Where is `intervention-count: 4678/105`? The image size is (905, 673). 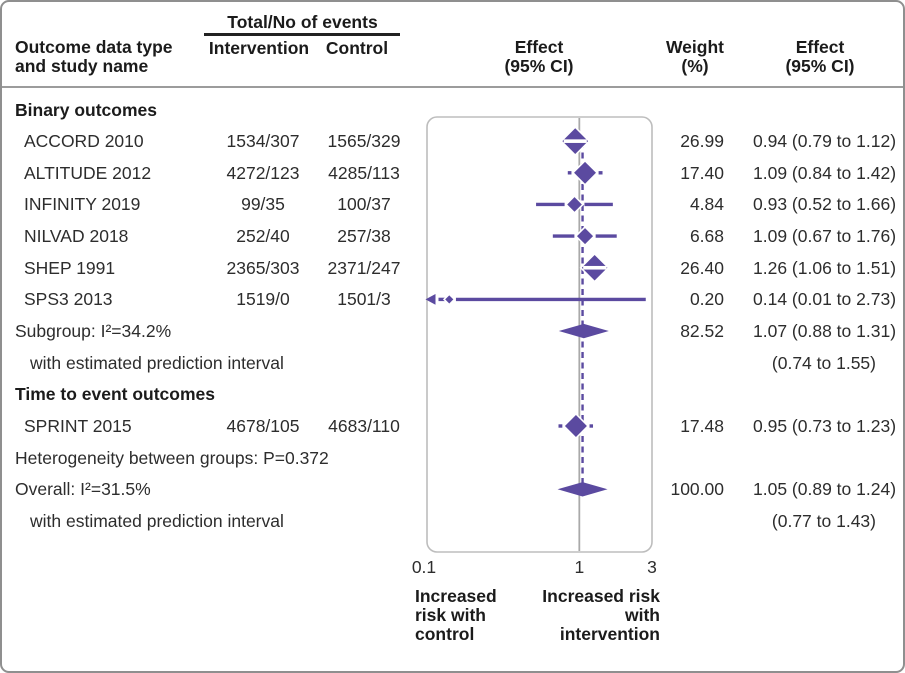 intervention-count: 4678/105 is located at coordinates (263, 426).